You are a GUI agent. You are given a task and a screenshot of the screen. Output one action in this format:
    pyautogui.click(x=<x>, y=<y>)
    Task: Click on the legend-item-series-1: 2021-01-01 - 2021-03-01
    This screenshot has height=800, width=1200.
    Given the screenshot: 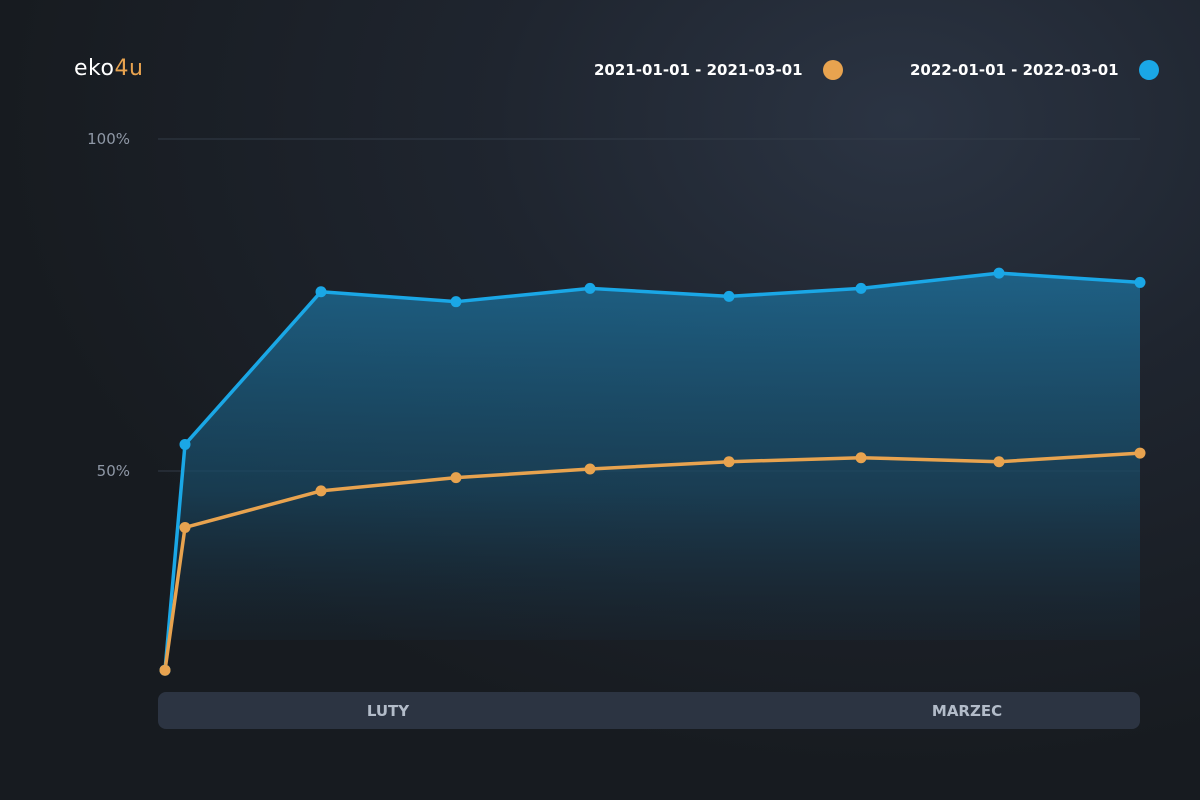 What is the action you would take?
    pyautogui.click(x=718, y=70)
    